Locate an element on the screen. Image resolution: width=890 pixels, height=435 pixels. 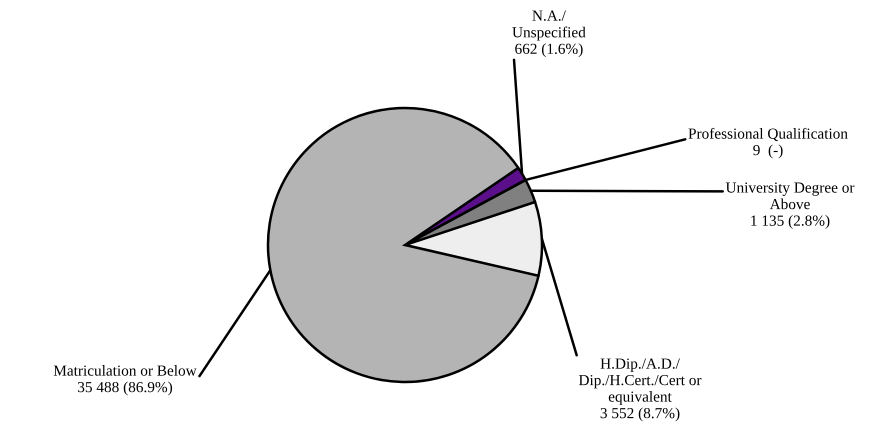
slice-label: Matriculation or Below is located at coordinates (125, 370).